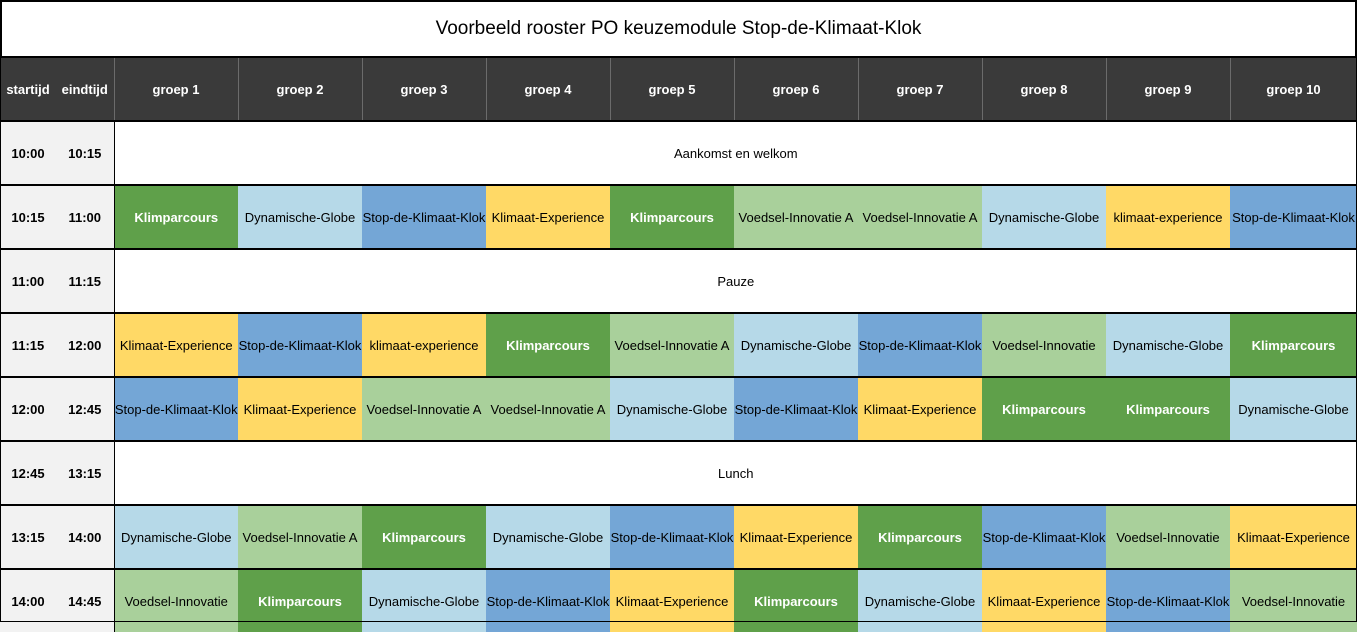 The height and width of the screenshot is (632, 1357). I want to click on header-group-7: groep 7, so click(920, 89).